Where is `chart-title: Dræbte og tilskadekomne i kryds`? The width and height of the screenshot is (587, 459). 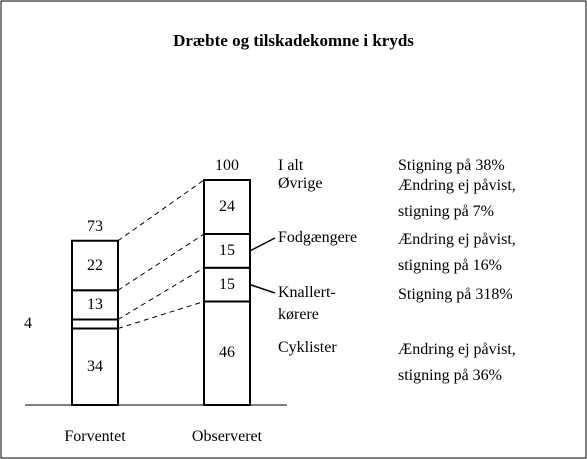 chart-title: Dræbte og tilskadekomne i kryds is located at coordinates (293, 40).